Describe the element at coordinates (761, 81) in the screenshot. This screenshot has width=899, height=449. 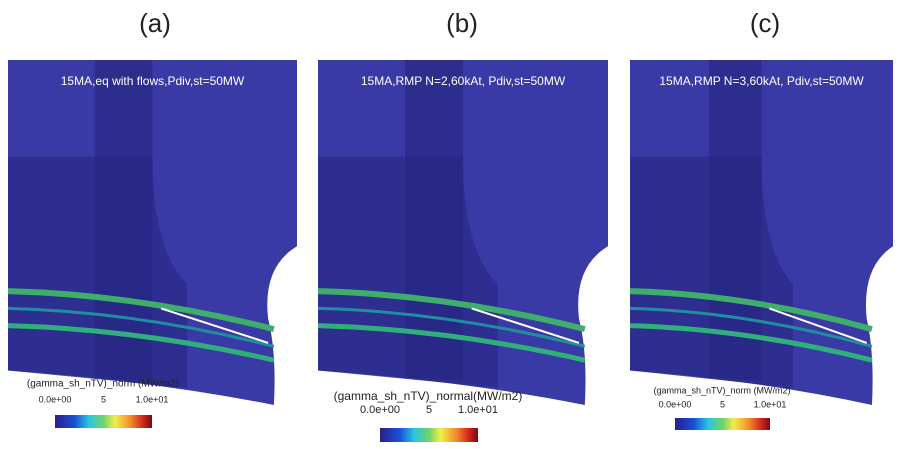
I see `panel-title: 15MA,RMP N=3,60kAt, Pdiv,st=50MW` at that location.